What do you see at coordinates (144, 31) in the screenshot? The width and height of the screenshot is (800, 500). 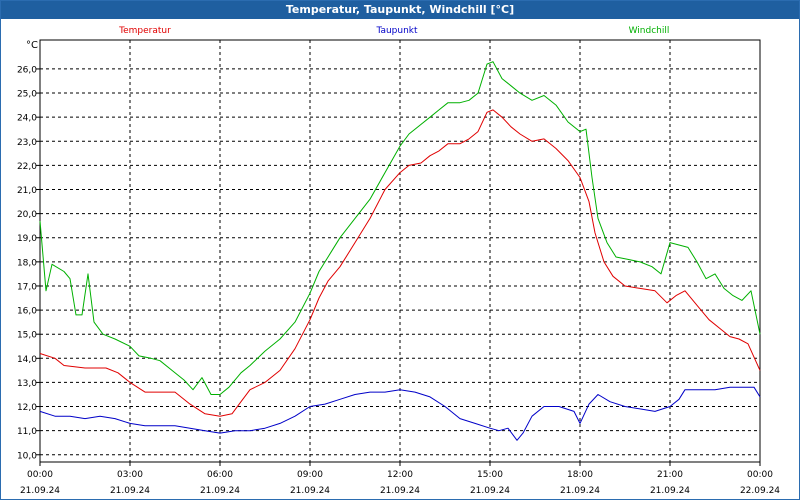 I see `legend-entry: Temperatur` at bounding box center [144, 31].